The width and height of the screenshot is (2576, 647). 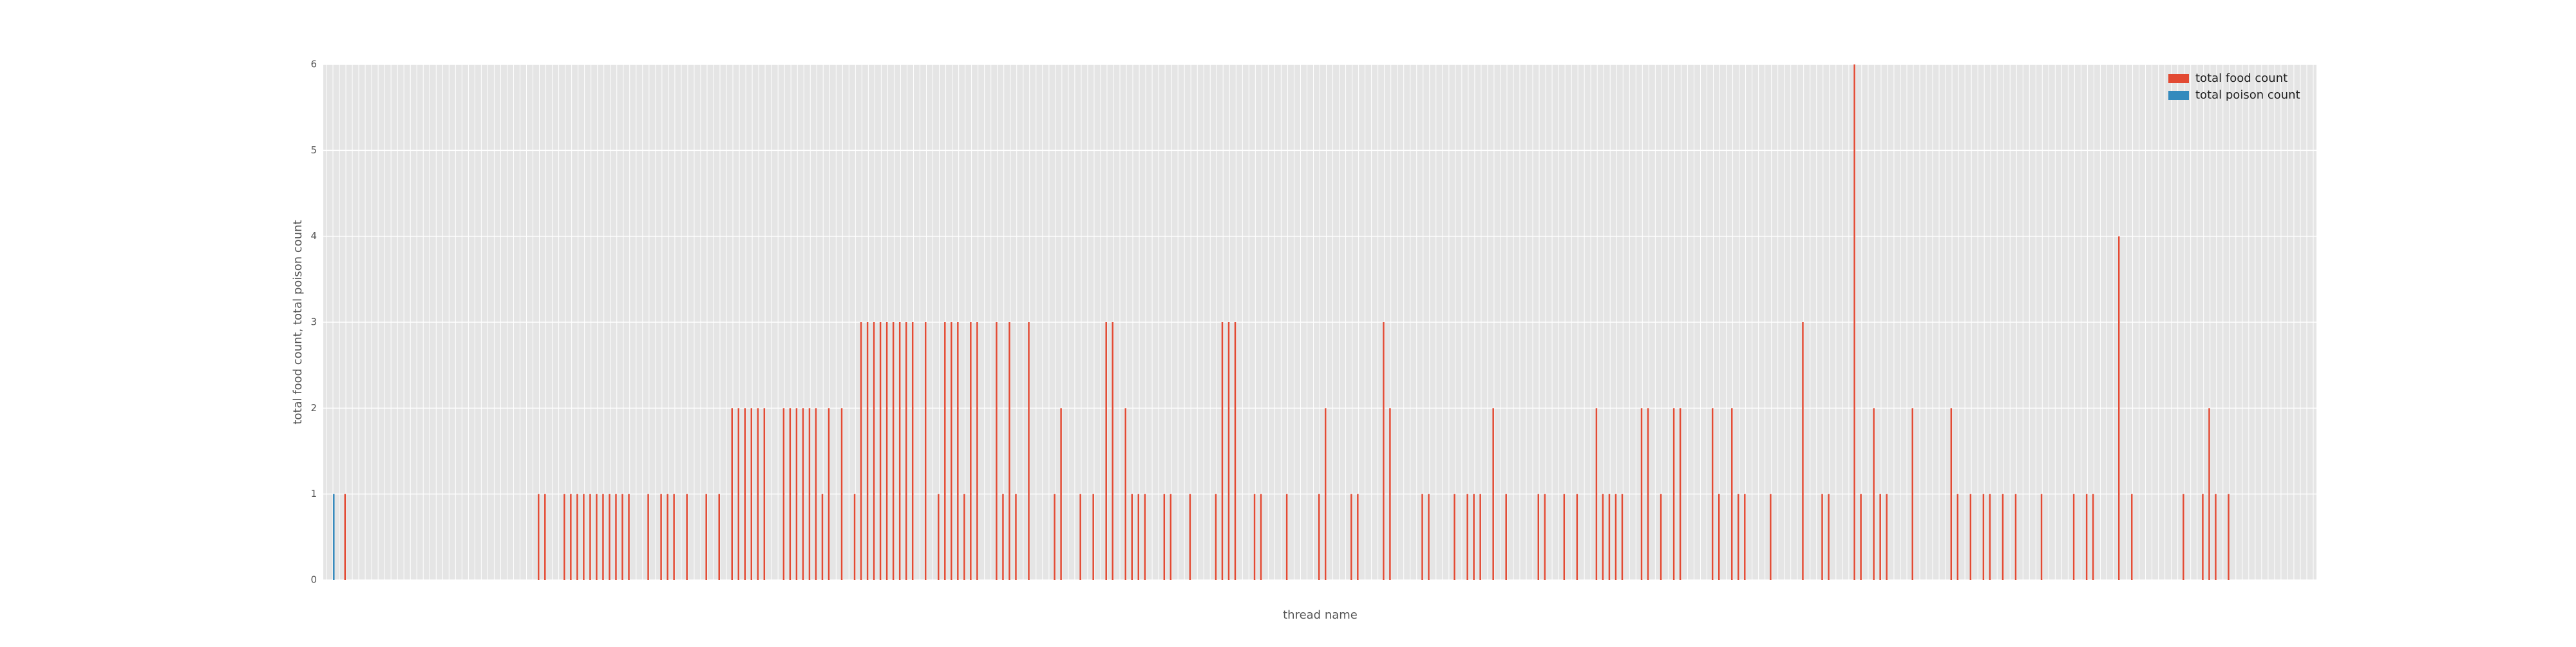 I want to click on y-tick-label: 4, so click(x=313, y=236).